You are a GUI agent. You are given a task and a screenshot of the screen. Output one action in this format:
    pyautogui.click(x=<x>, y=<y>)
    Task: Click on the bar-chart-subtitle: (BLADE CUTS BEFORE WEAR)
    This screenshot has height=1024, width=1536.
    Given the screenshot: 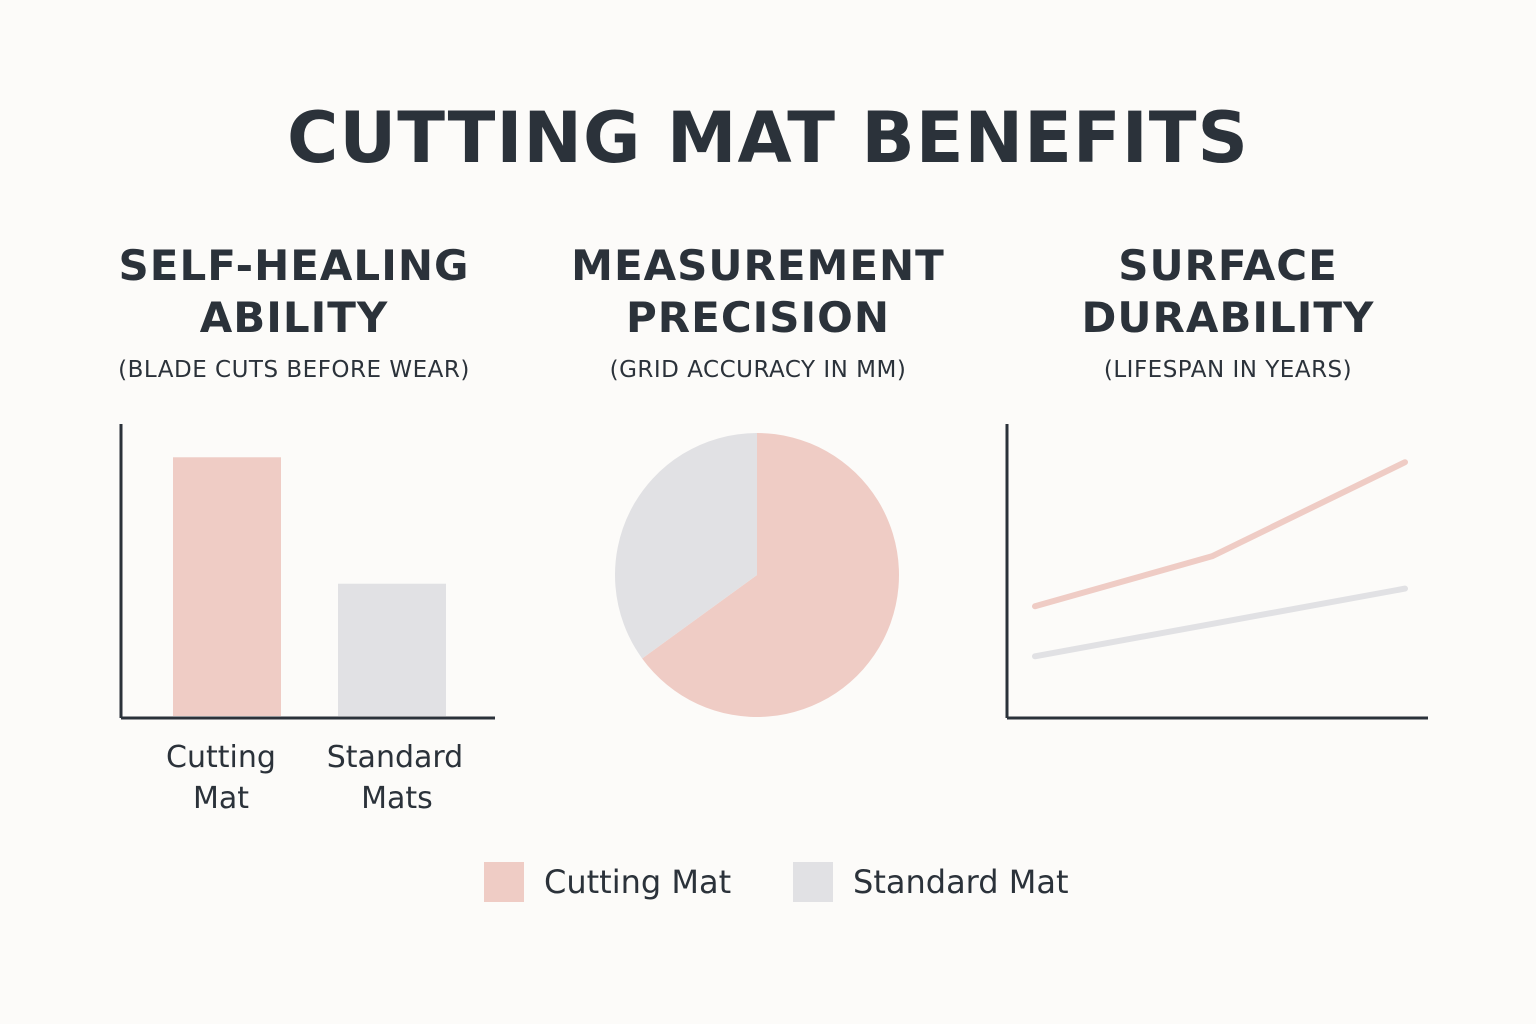 What is the action you would take?
    pyautogui.click(x=294, y=370)
    